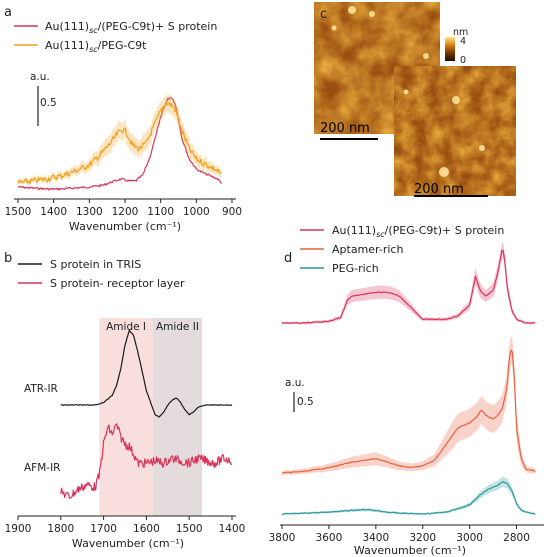 This screenshot has width=546, height=557. I want to click on band-label-amide-i: Amide I, so click(126, 327).